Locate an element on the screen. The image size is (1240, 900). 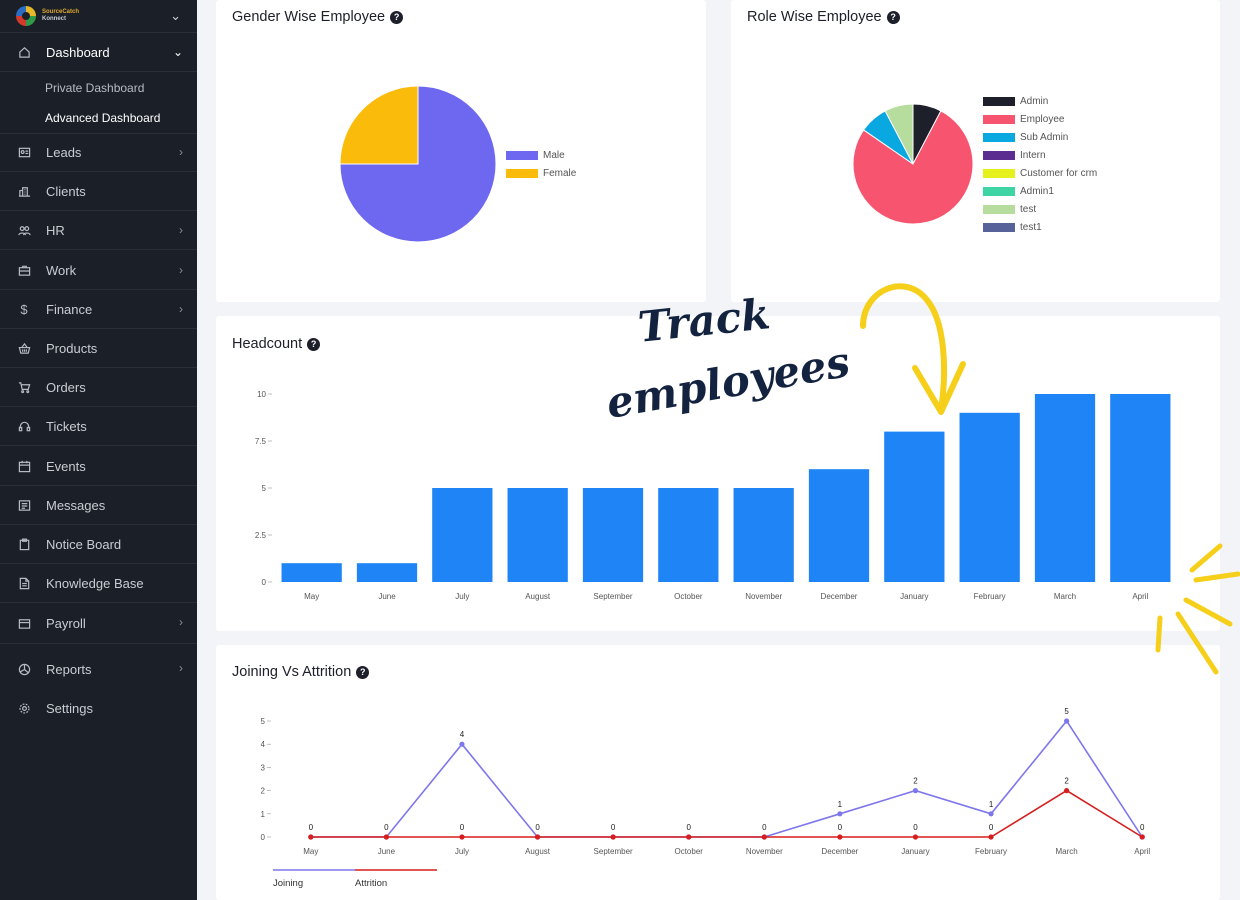
legend-item-intern: Intern is located at coordinates (1040, 155).